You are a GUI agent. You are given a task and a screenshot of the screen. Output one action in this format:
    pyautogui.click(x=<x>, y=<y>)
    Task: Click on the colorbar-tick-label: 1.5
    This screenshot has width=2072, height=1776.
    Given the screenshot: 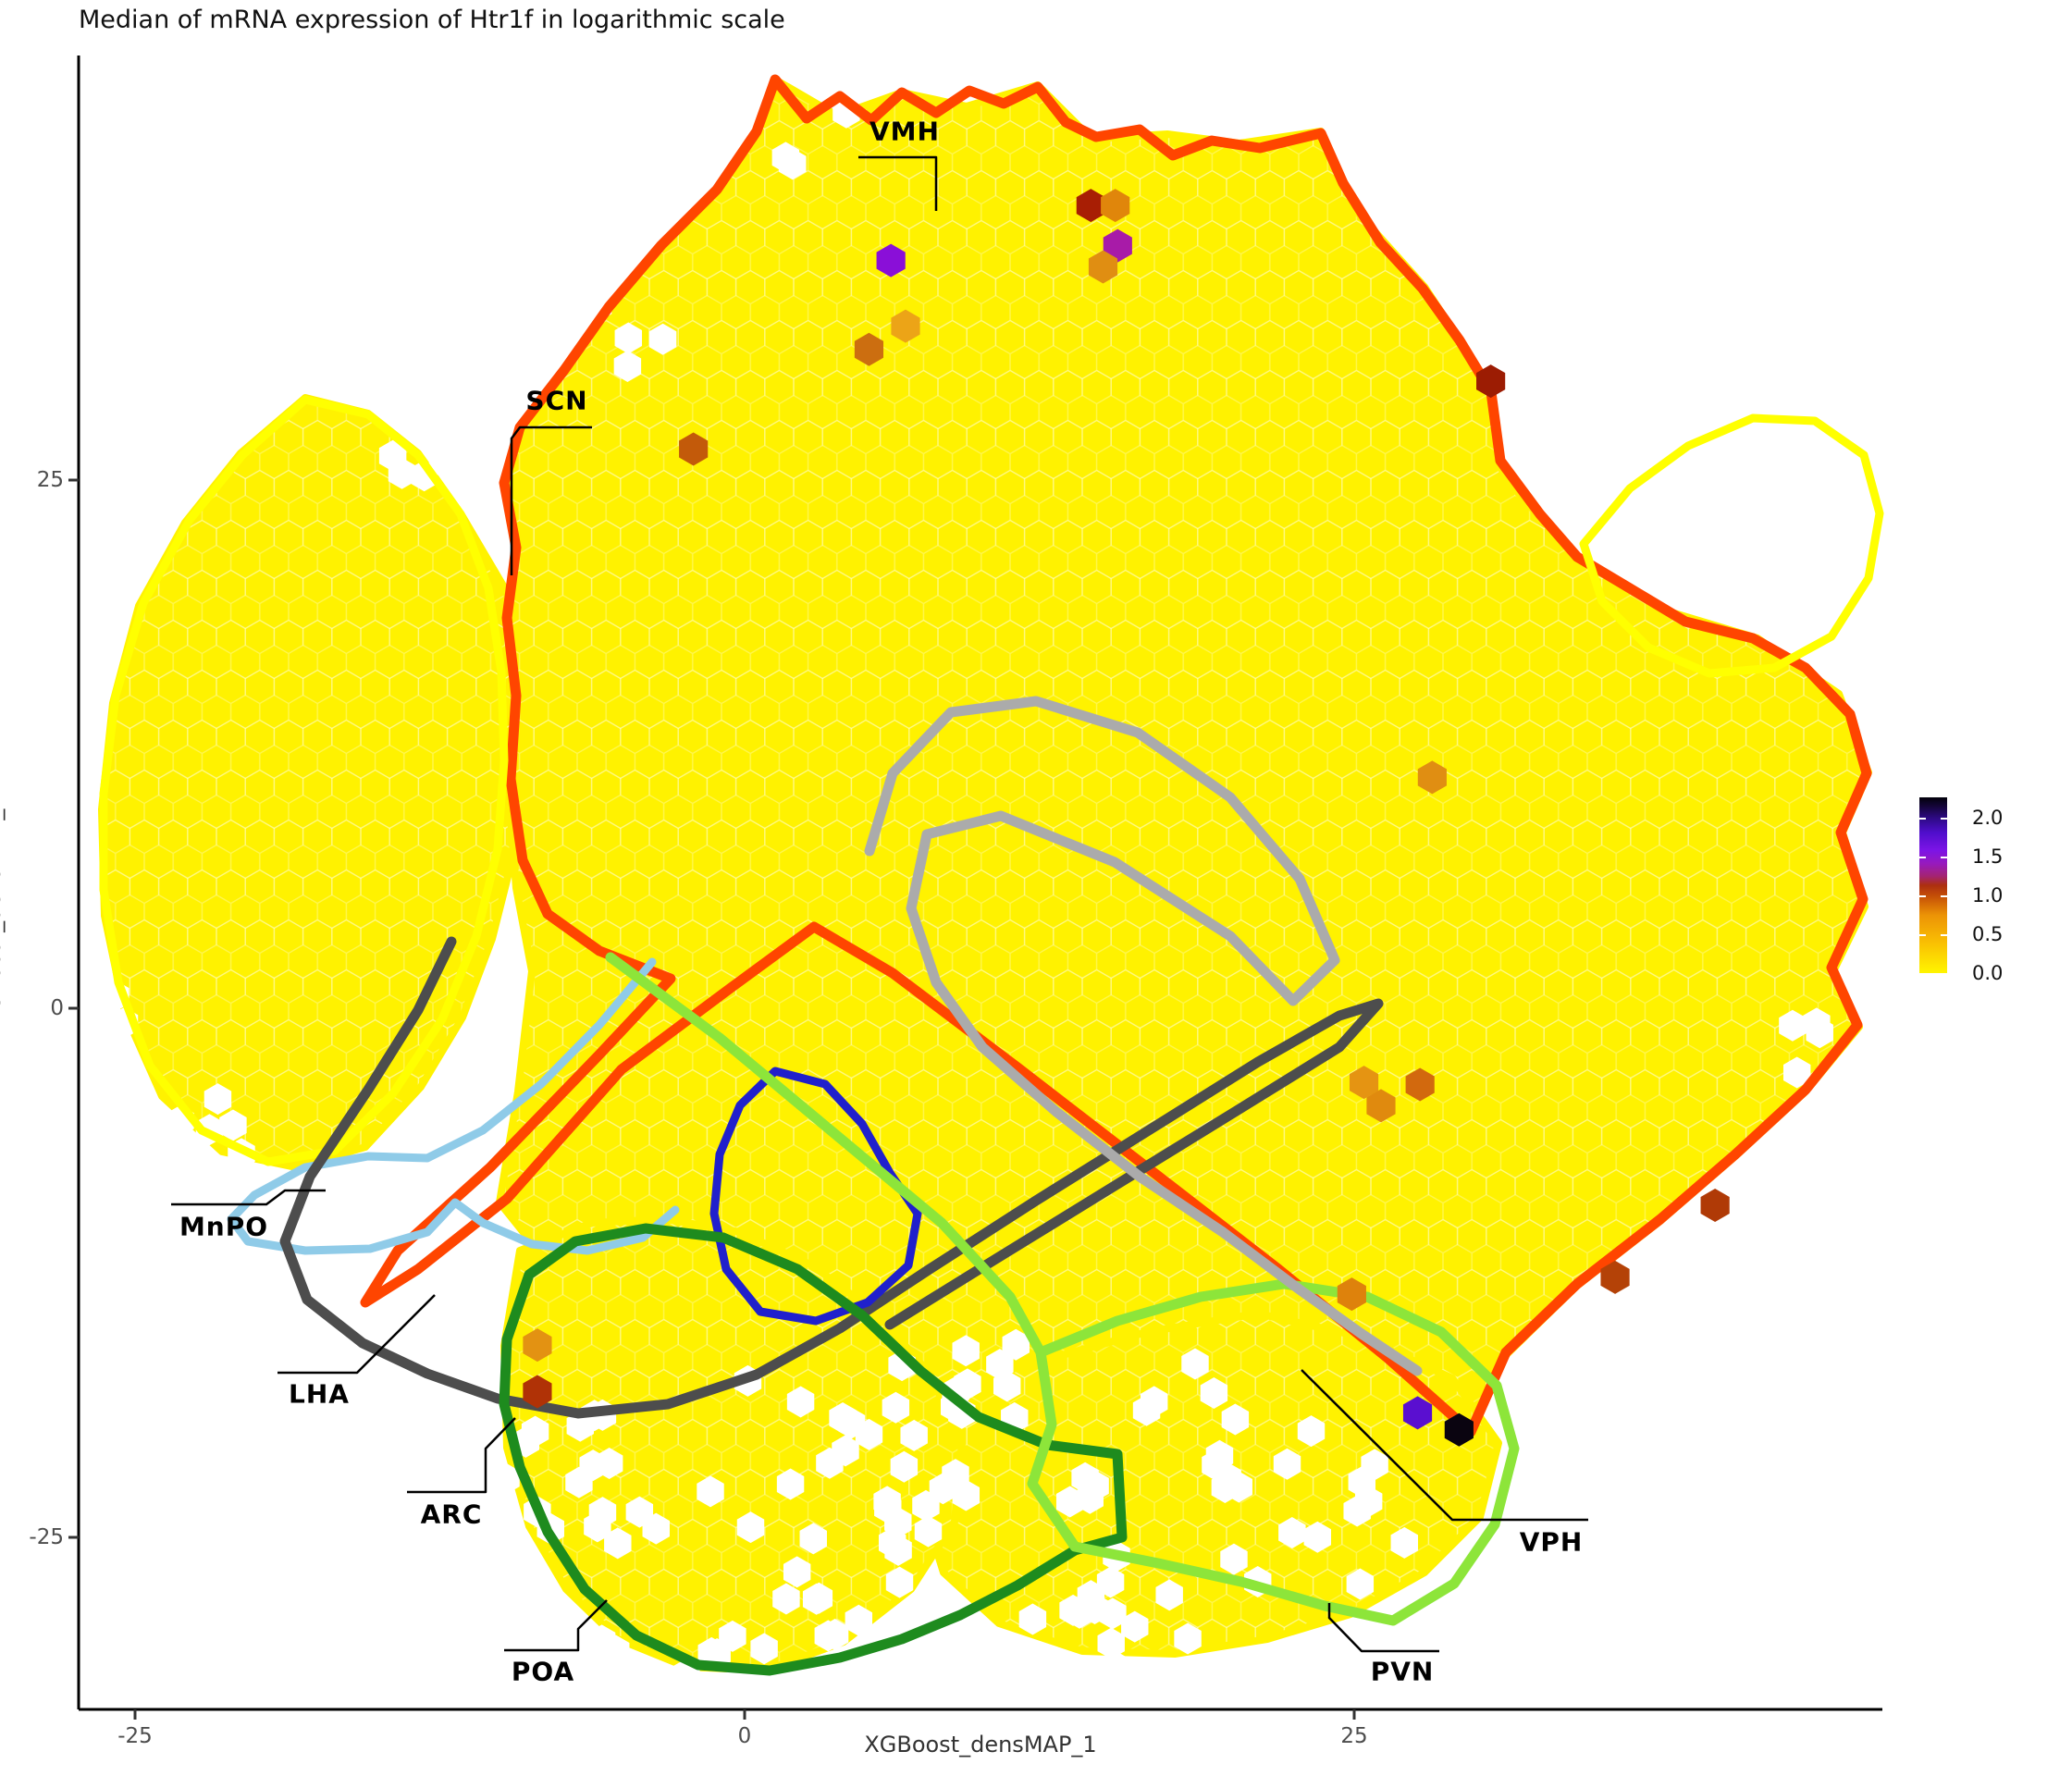 What is the action you would take?
    pyautogui.click(x=1988, y=857)
    